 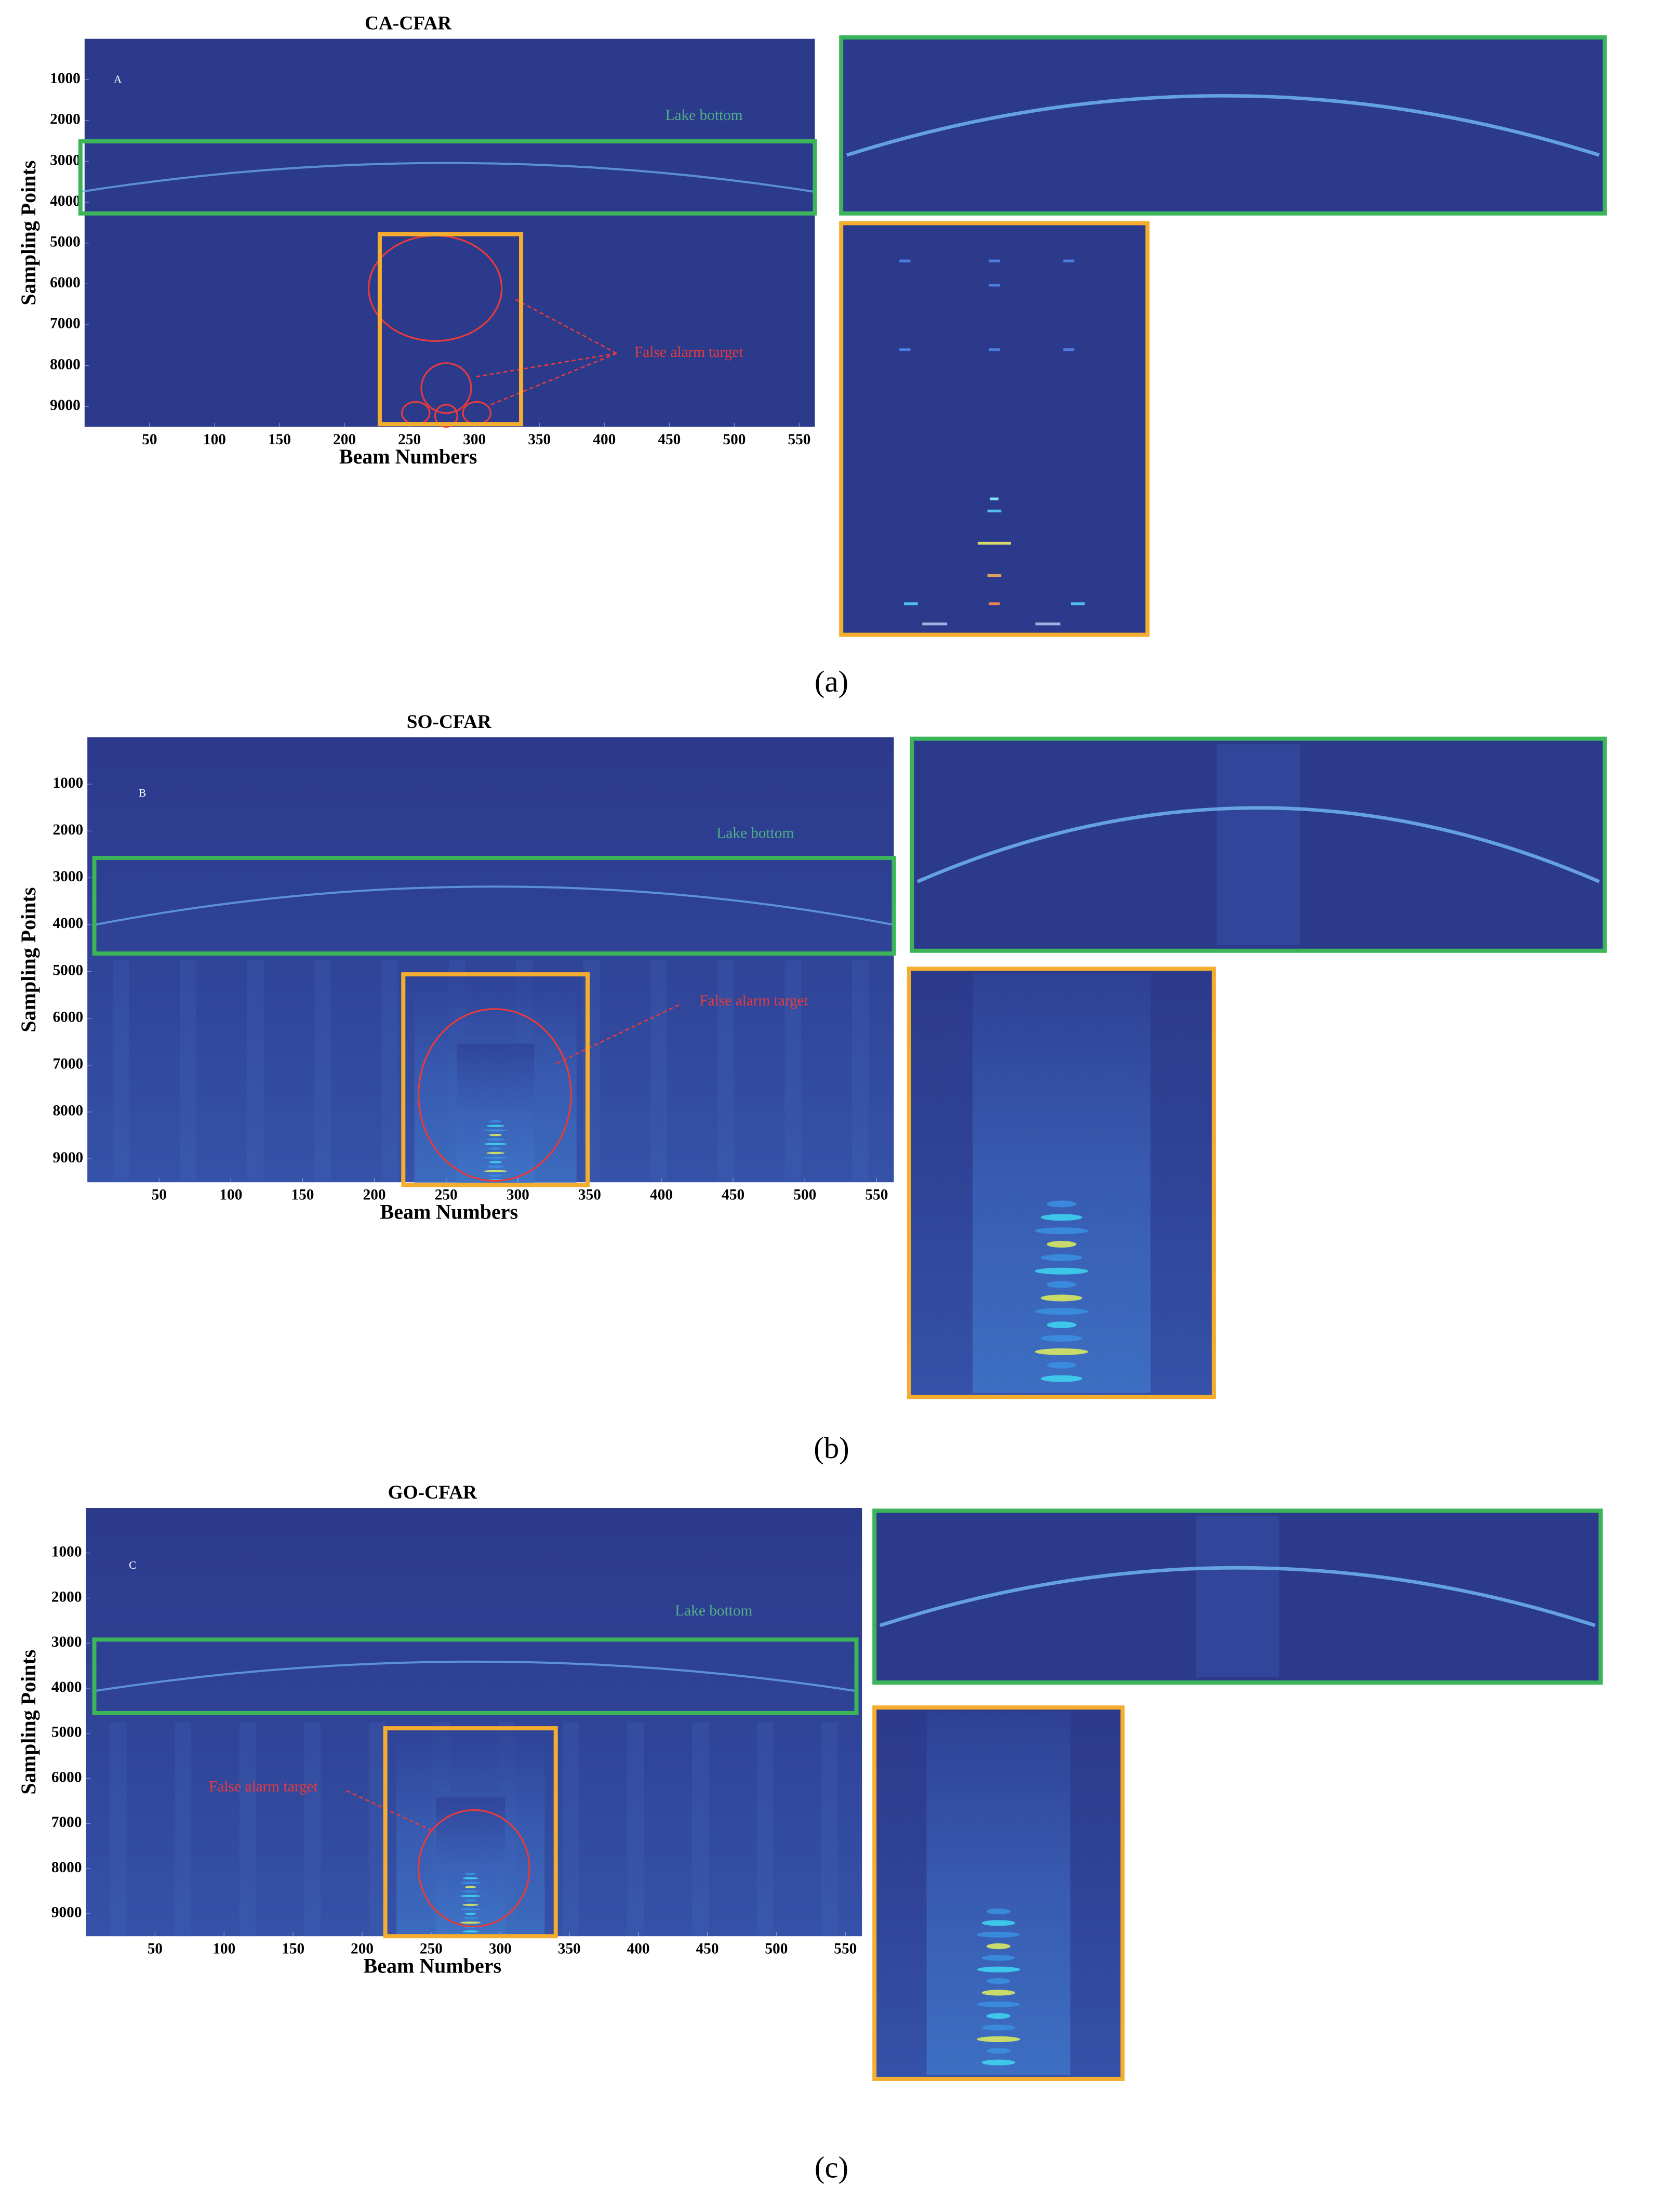 I want to click on x-tick-label: 450, so click(x=707, y=1949).